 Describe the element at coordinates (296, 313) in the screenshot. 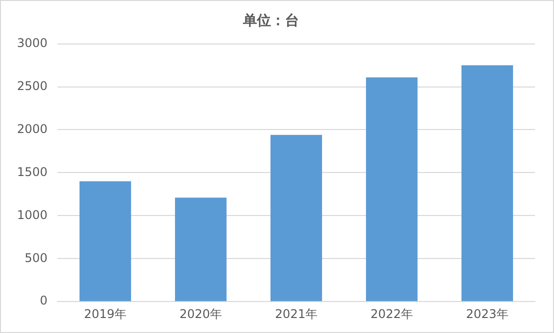

I see `x-tick-label: 2021年` at that location.